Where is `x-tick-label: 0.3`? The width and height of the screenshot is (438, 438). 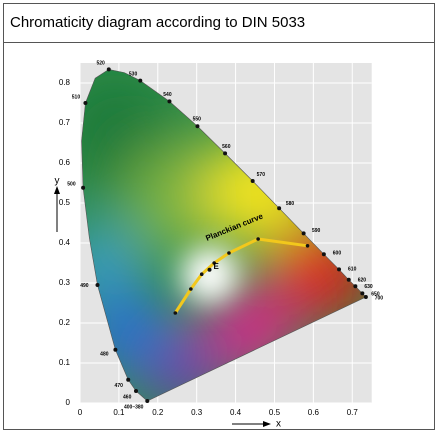 x-tick-label: 0.3 is located at coordinates (197, 412).